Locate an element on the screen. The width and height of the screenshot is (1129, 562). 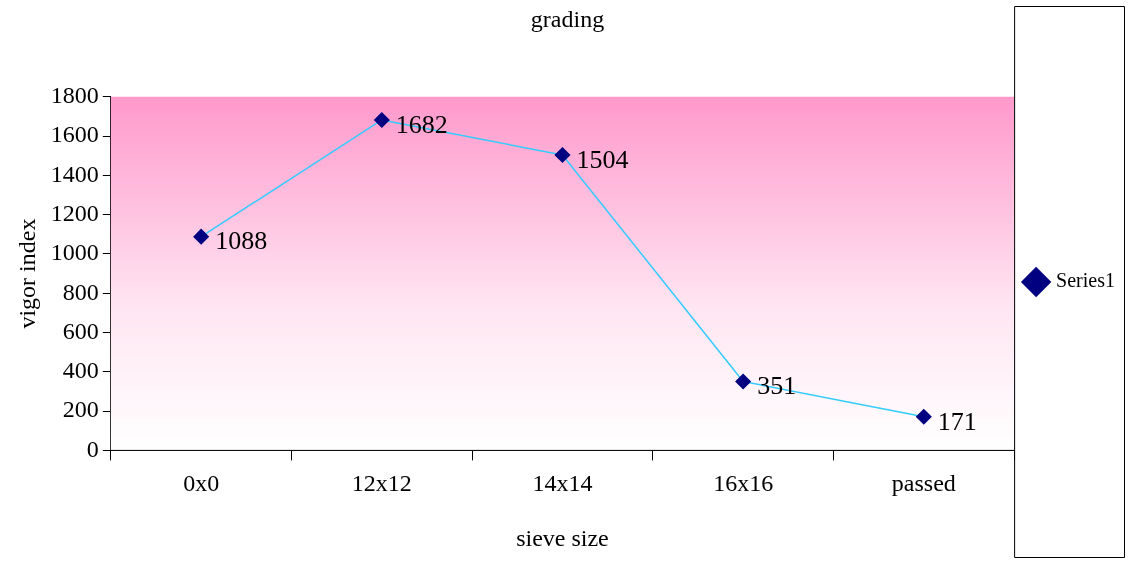
y-tick-label: 600 is located at coordinates (80, 330).